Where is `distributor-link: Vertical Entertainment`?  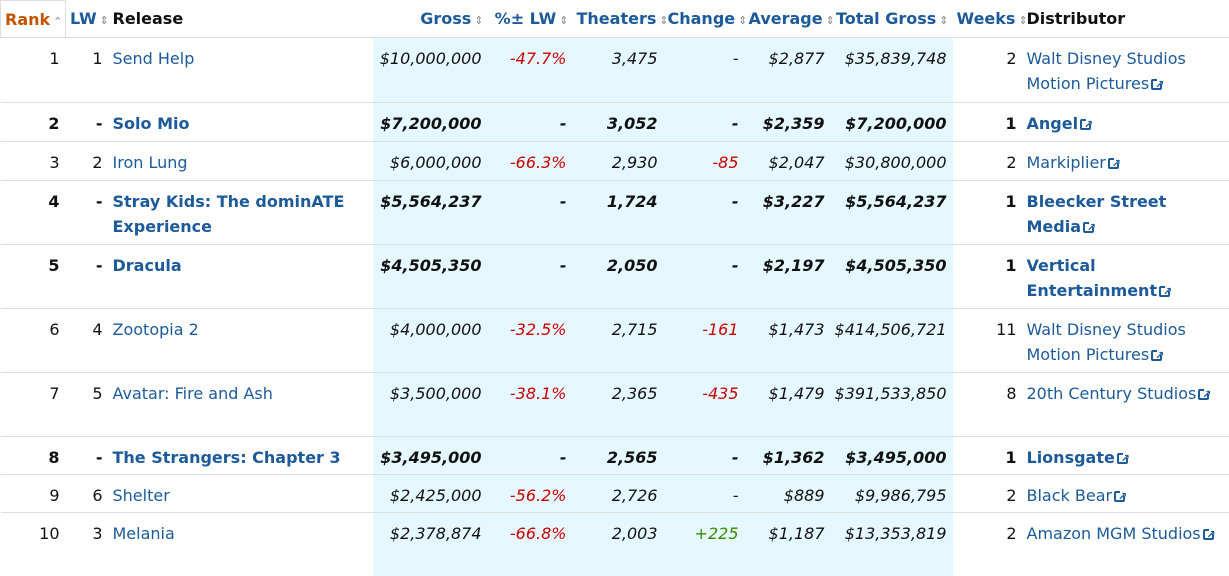
distributor-link: Vertical Entertainment is located at coordinates (1099, 278).